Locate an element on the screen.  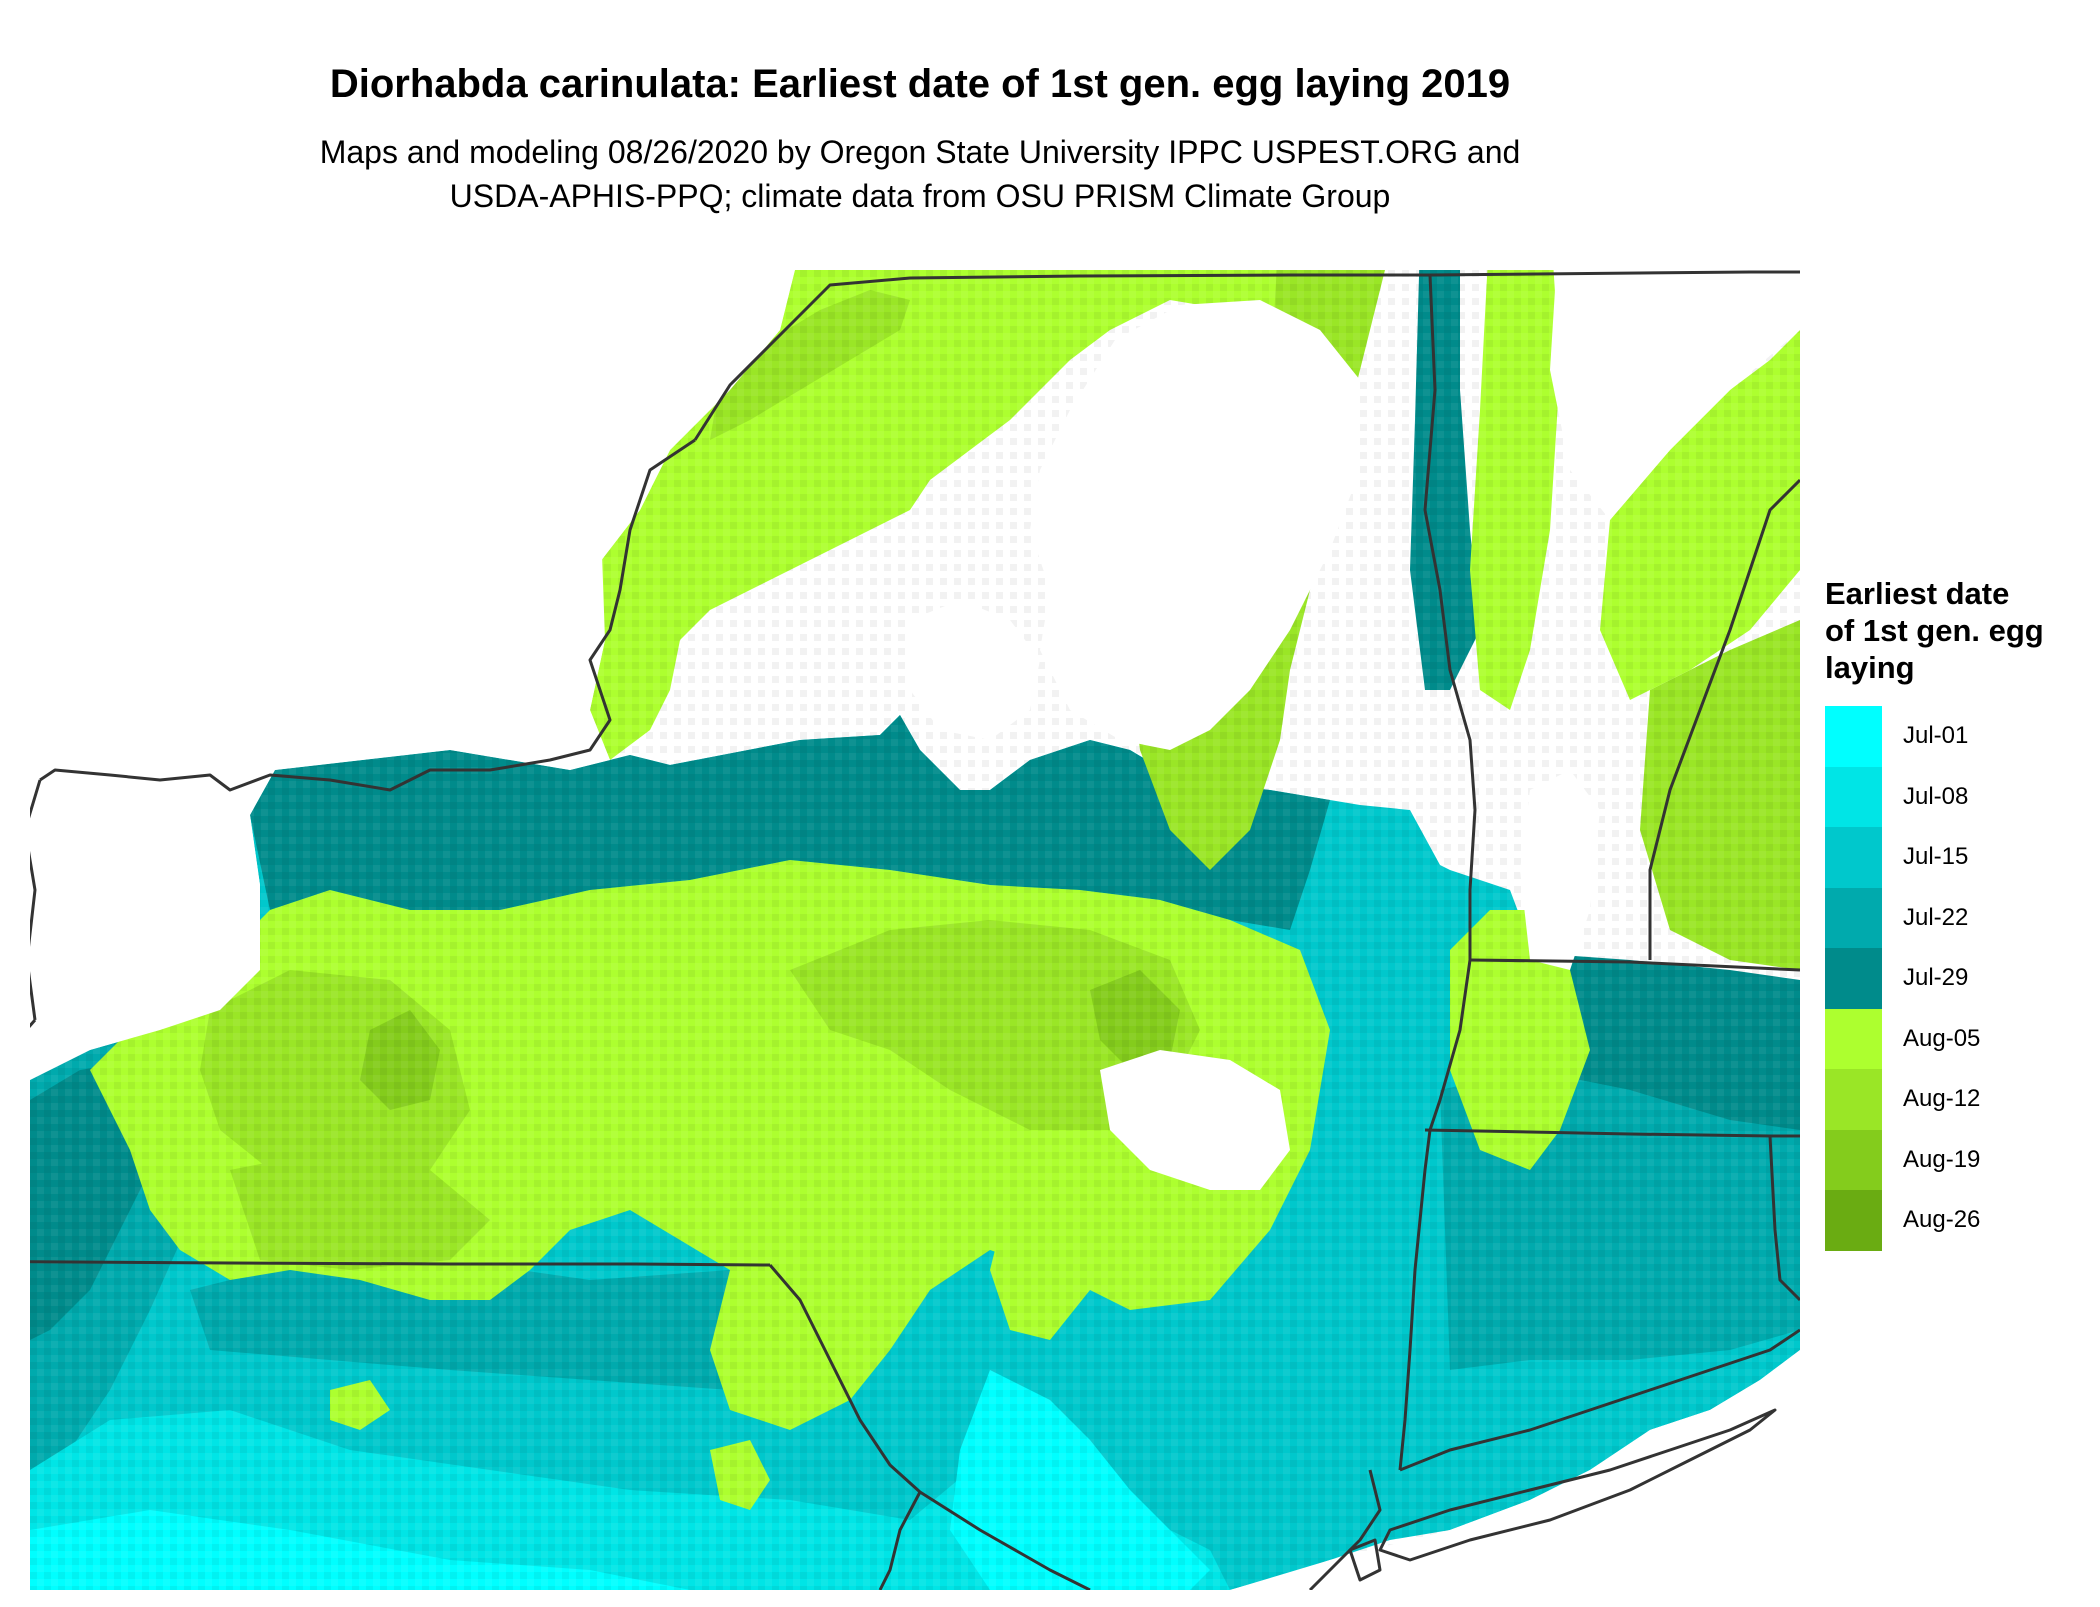
legend-label: Aug-12 is located at coordinates (1942, 1098).